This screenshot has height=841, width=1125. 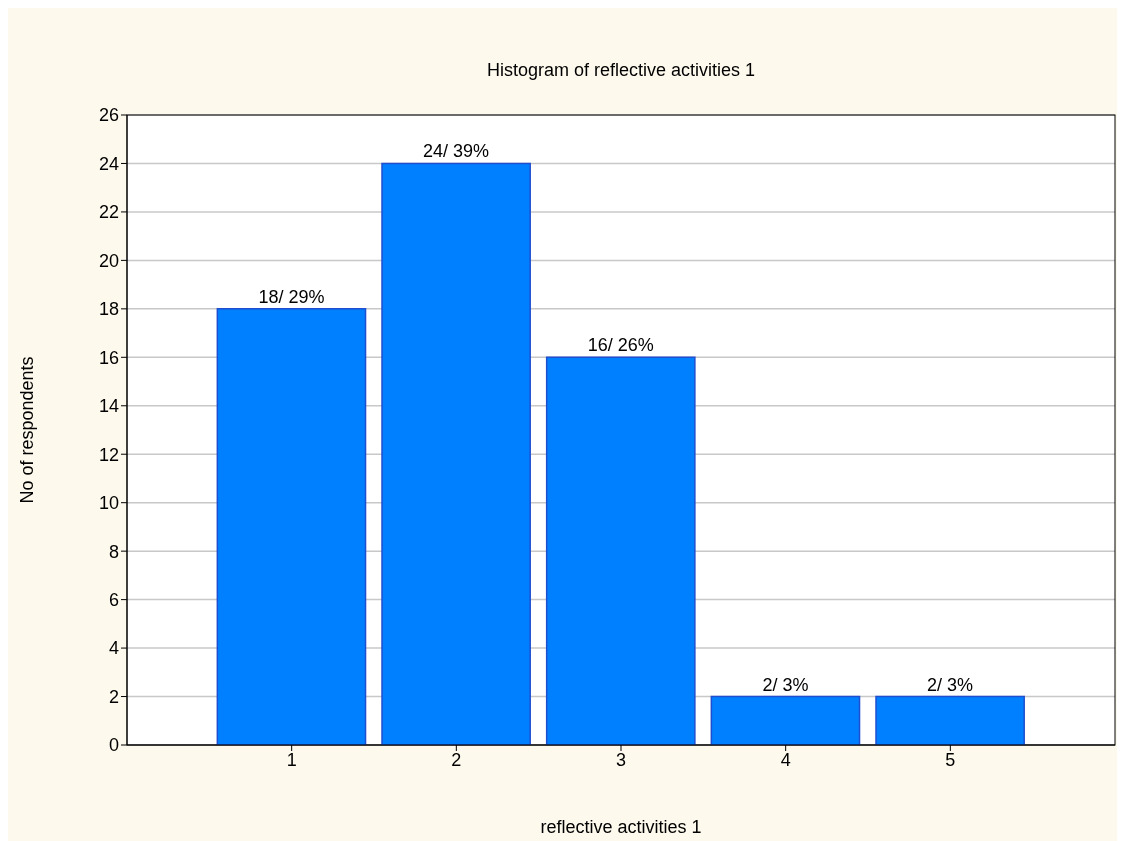 I want to click on y-tick-label: 24, so click(x=108, y=163).